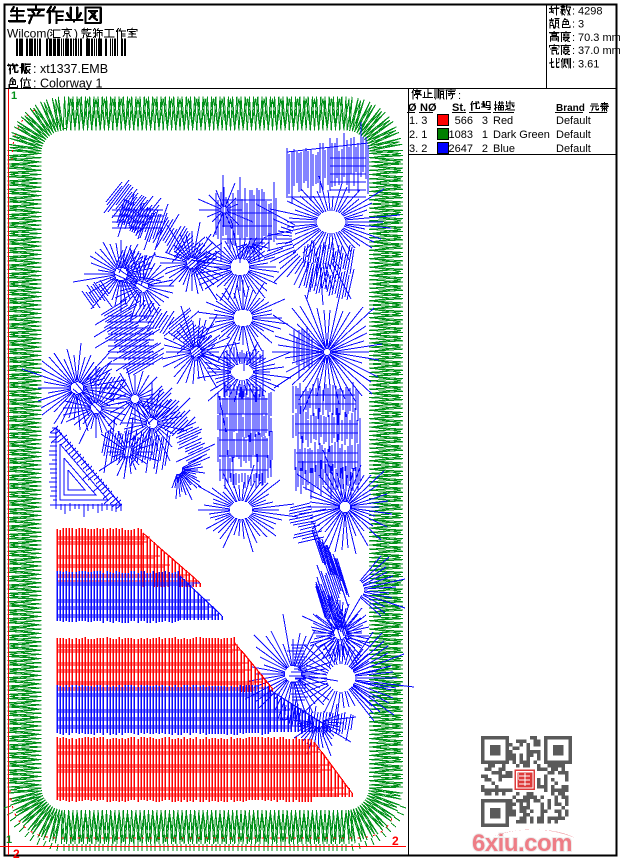 Image resolution: width=620 pixels, height=860 pixels. I want to click on svg-text: 1. 3, so click(418, 121).